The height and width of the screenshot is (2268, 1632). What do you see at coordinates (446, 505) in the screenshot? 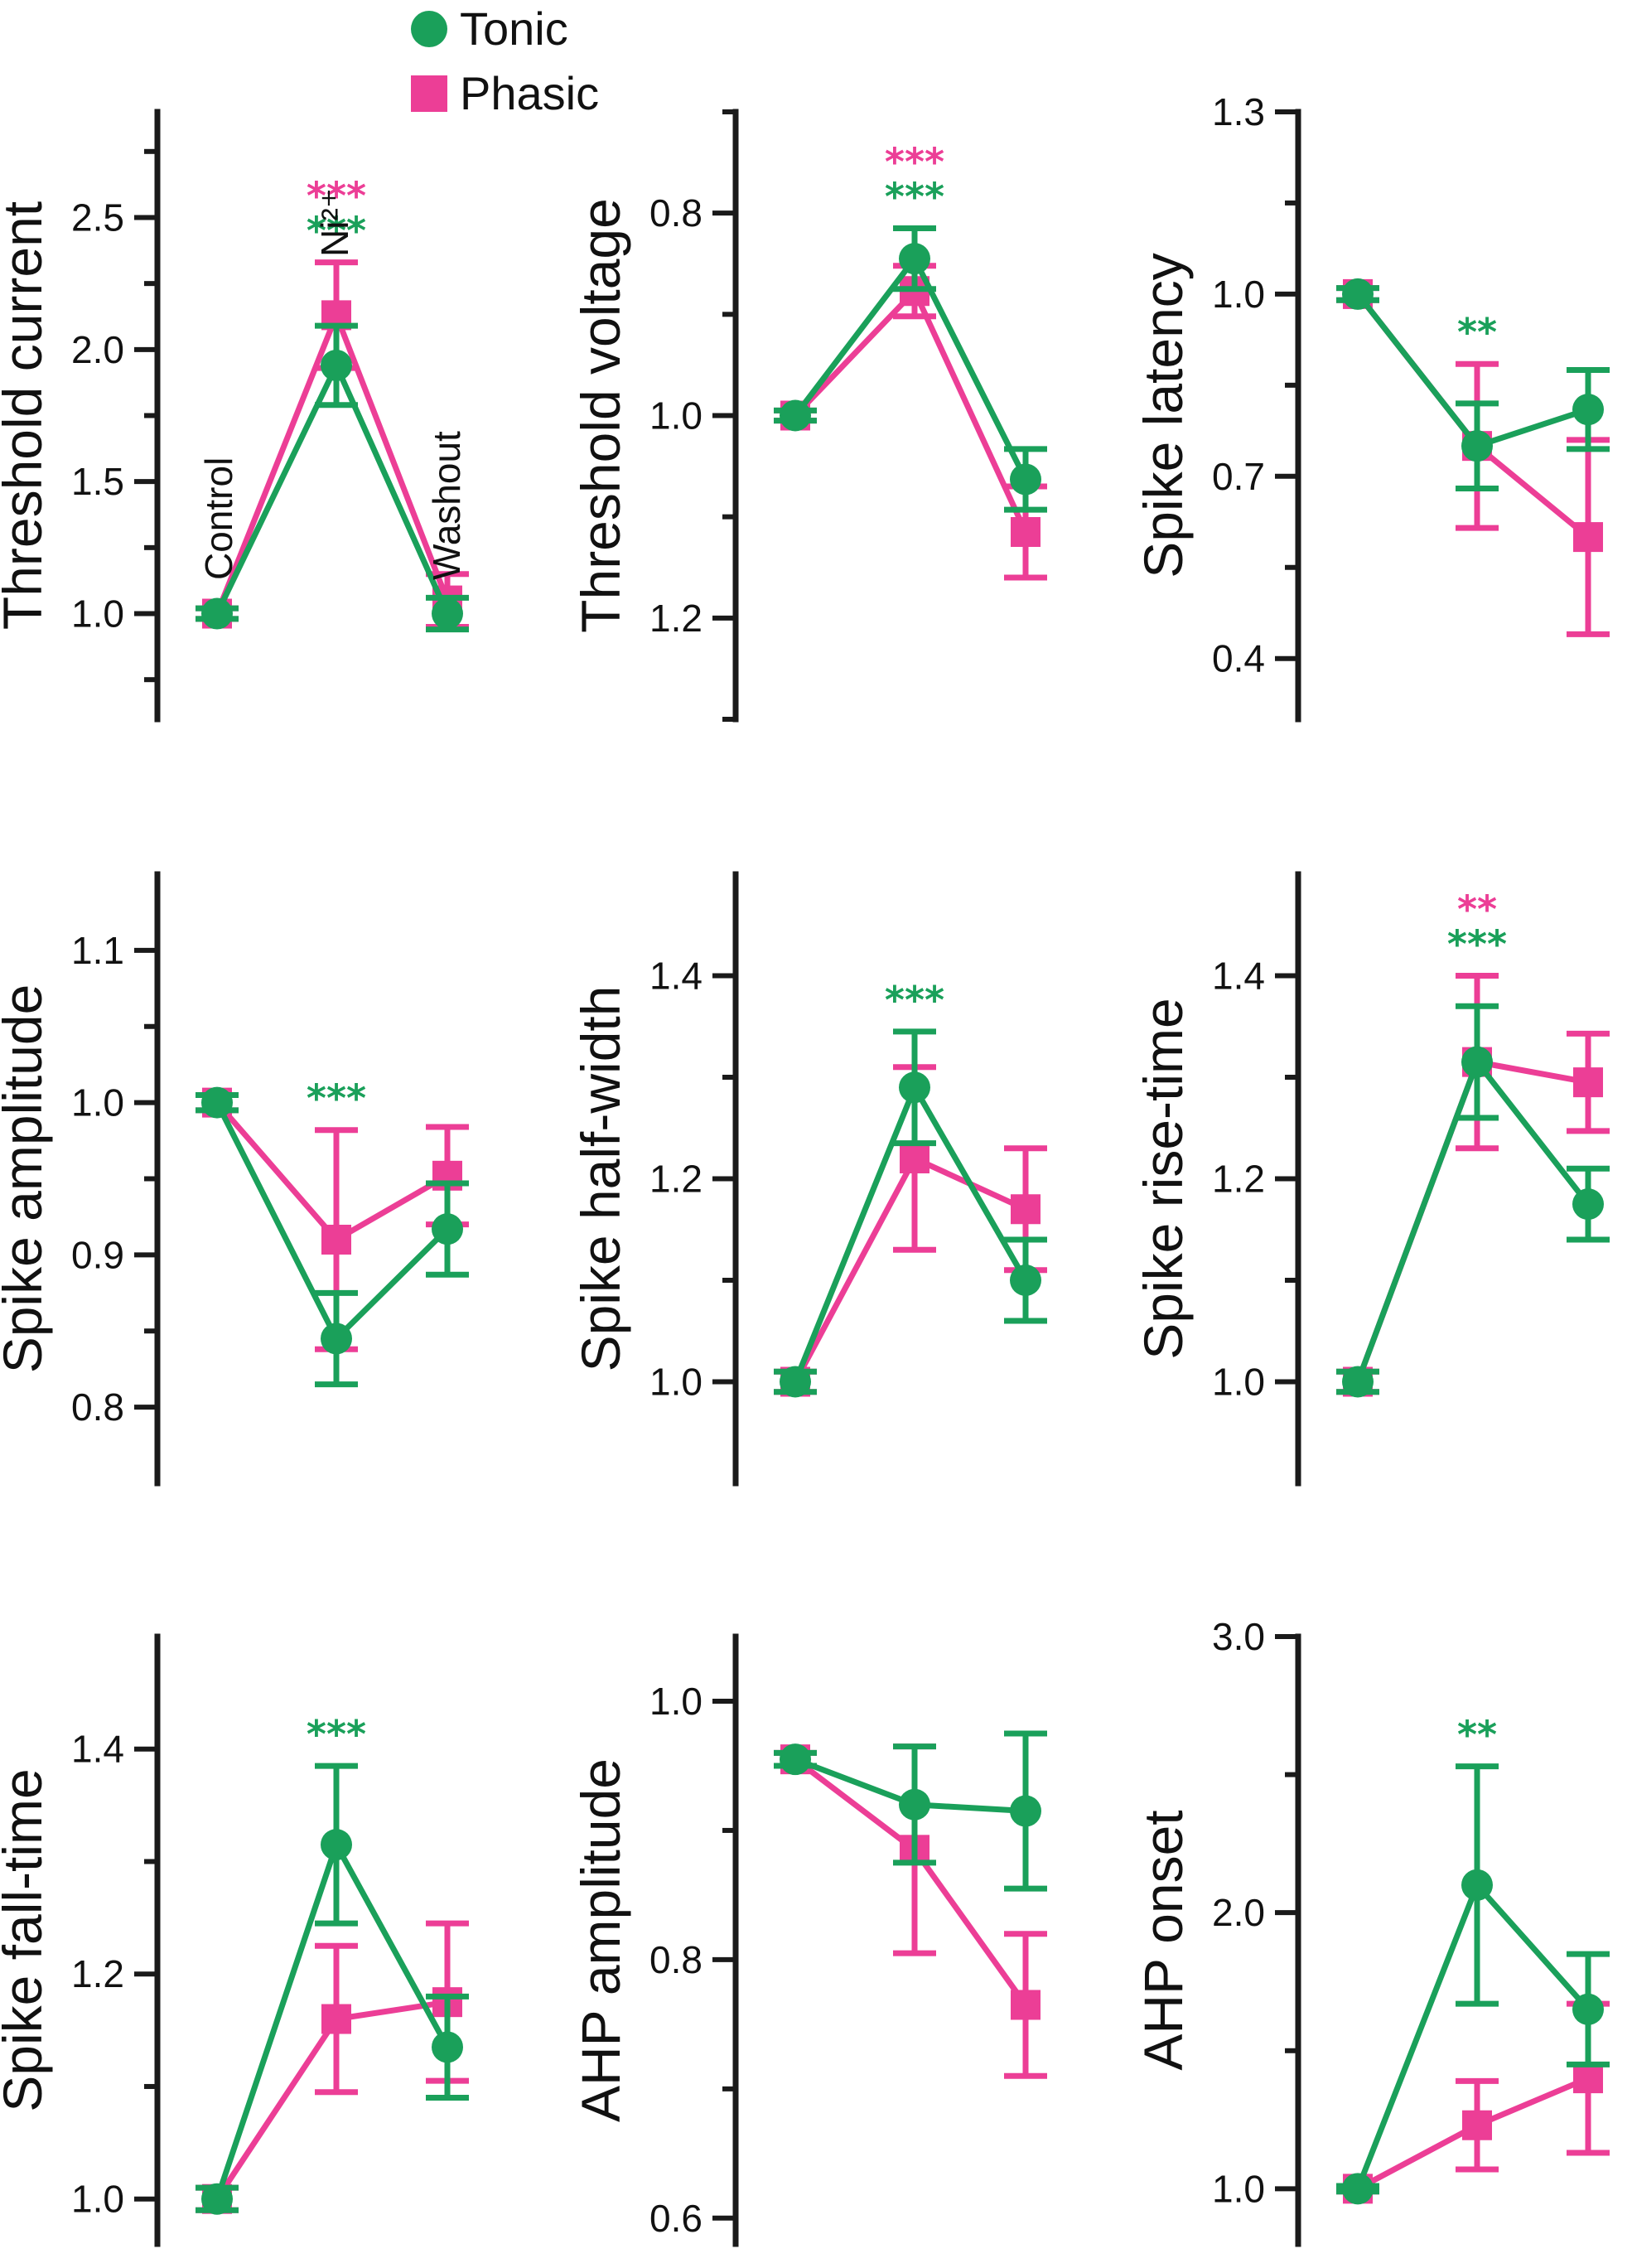
I see `condition-label-washout: Washout` at bounding box center [446, 505].